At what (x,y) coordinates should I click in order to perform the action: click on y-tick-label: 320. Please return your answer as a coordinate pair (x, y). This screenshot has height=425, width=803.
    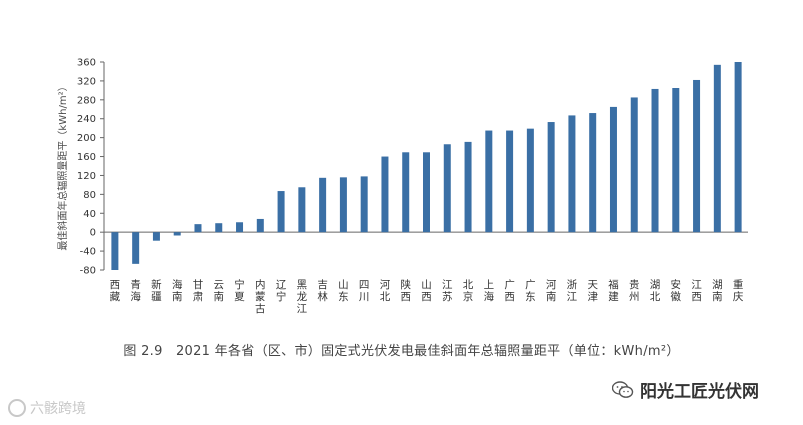
    Looking at the image, I should click on (86, 81).